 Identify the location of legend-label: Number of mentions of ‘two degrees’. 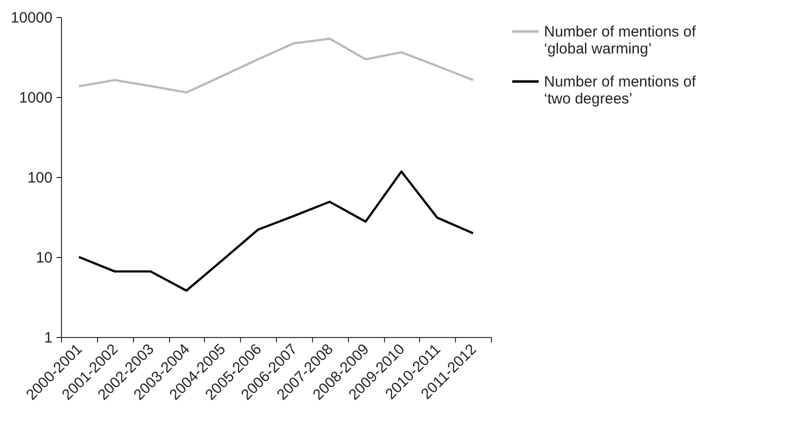
(620, 91).